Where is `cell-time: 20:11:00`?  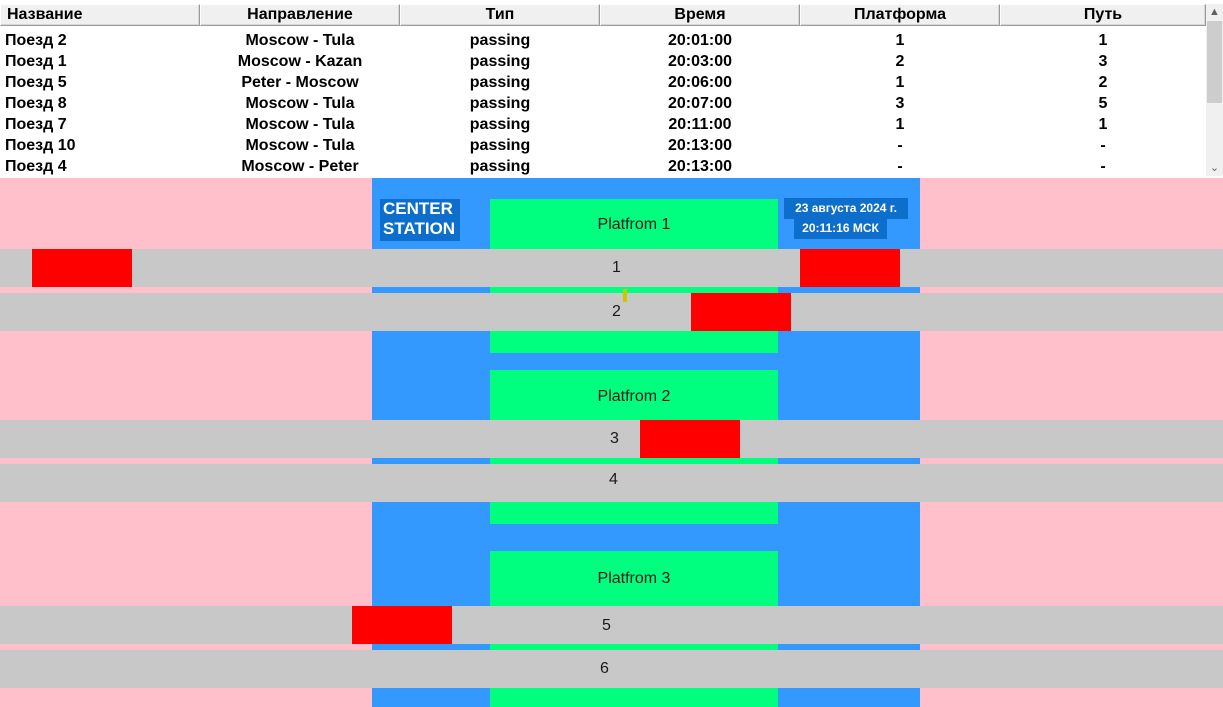
cell-time: 20:11:00 is located at coordinates (700, 124).